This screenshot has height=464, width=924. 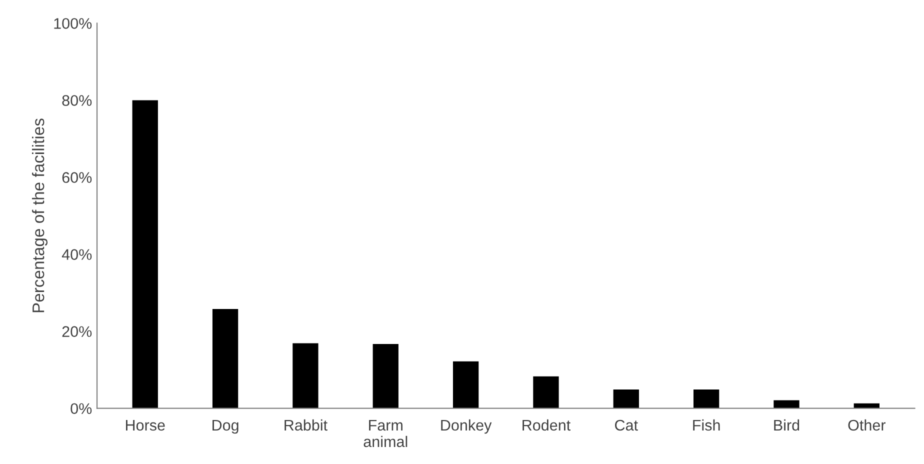 What do you see at coordinates (40, 215) in the screenshot?
I see `y-axis-title: Percentage of the facilities` at bounding box center [40, 215].